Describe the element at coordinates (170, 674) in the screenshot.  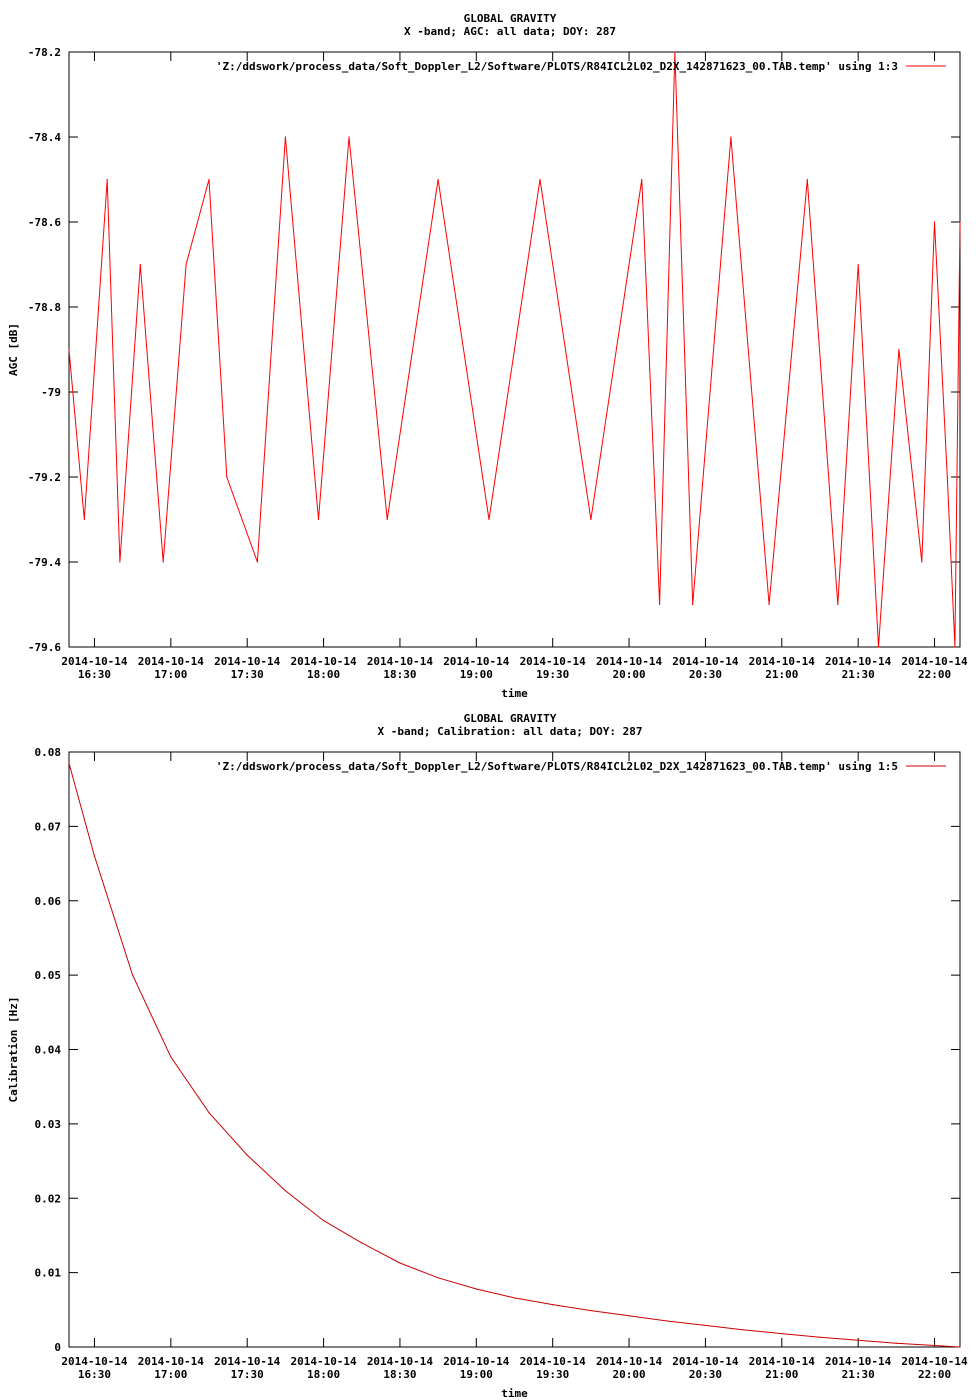
I see `x-tick-time-label: 17:00` at that location.